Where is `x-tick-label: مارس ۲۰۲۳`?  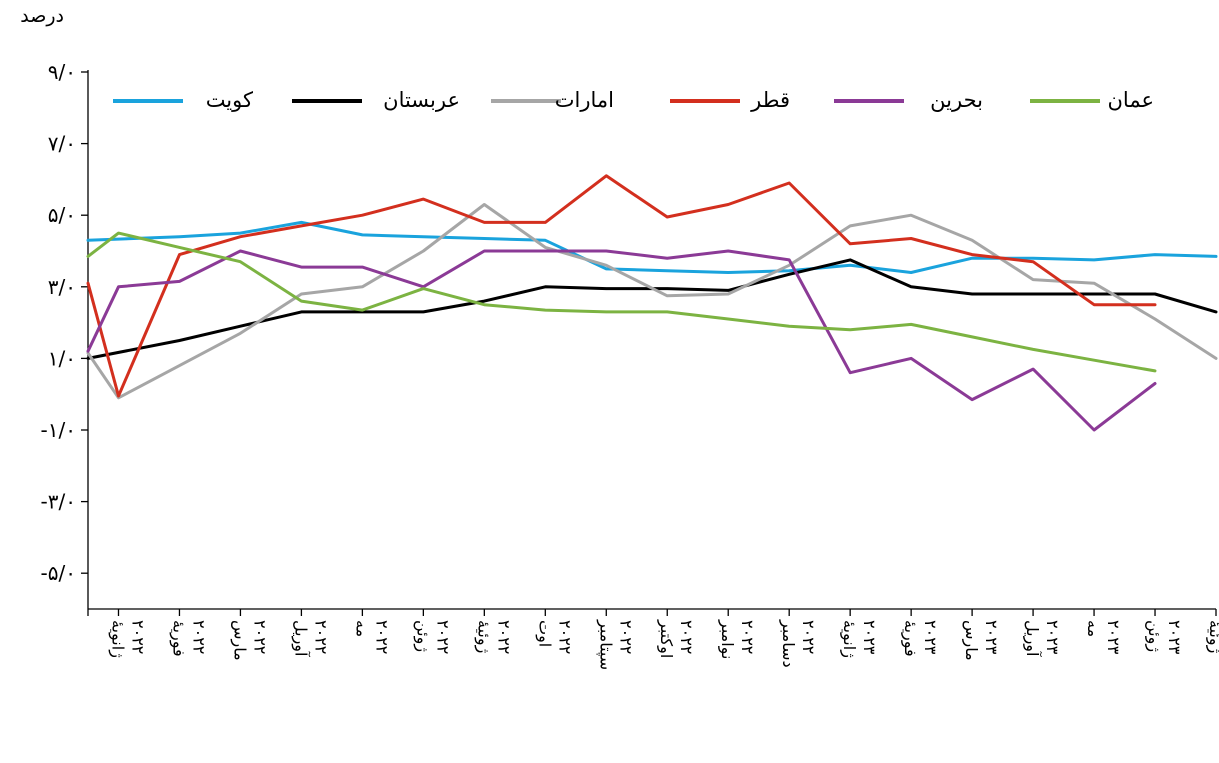
x-tick-label: مارس ۲۰۲۳ is located at coordinates (981, 640).